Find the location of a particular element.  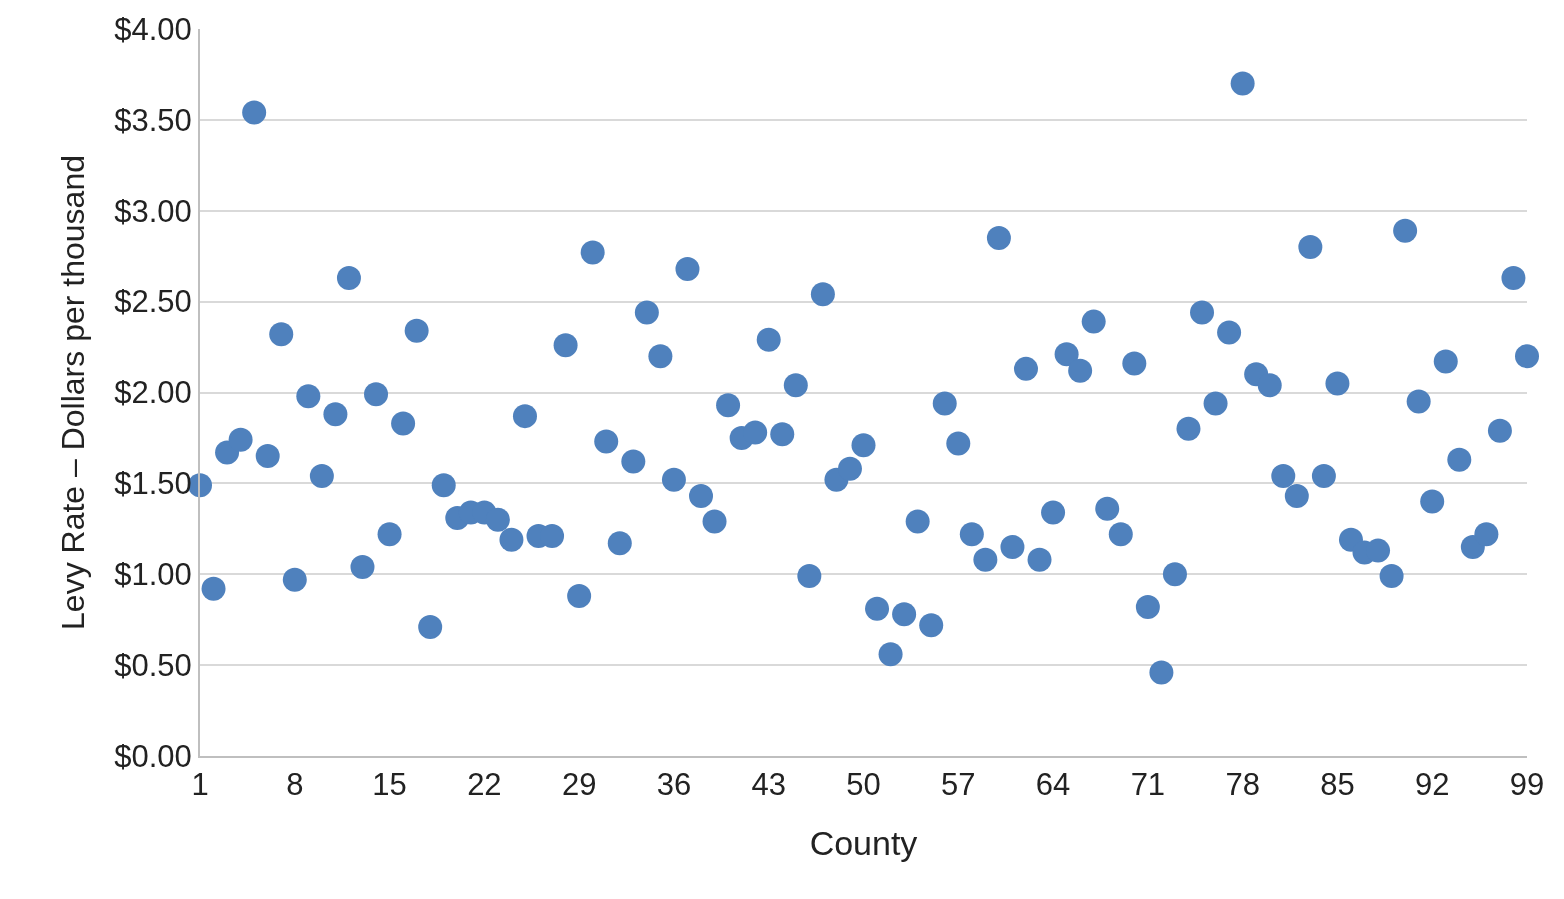

x-axis-title: County is located at coordinates (863, 843).